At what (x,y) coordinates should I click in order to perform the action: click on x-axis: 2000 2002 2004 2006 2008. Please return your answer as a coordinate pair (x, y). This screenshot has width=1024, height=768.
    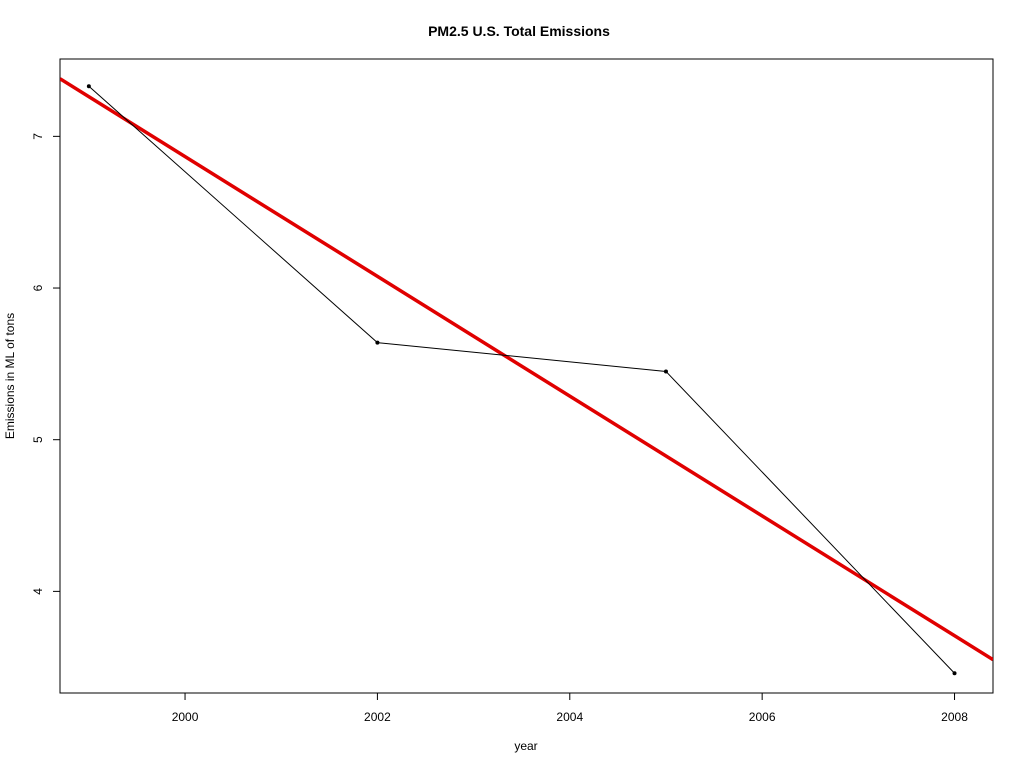
    Looking at the image, I should click on (570, 708).